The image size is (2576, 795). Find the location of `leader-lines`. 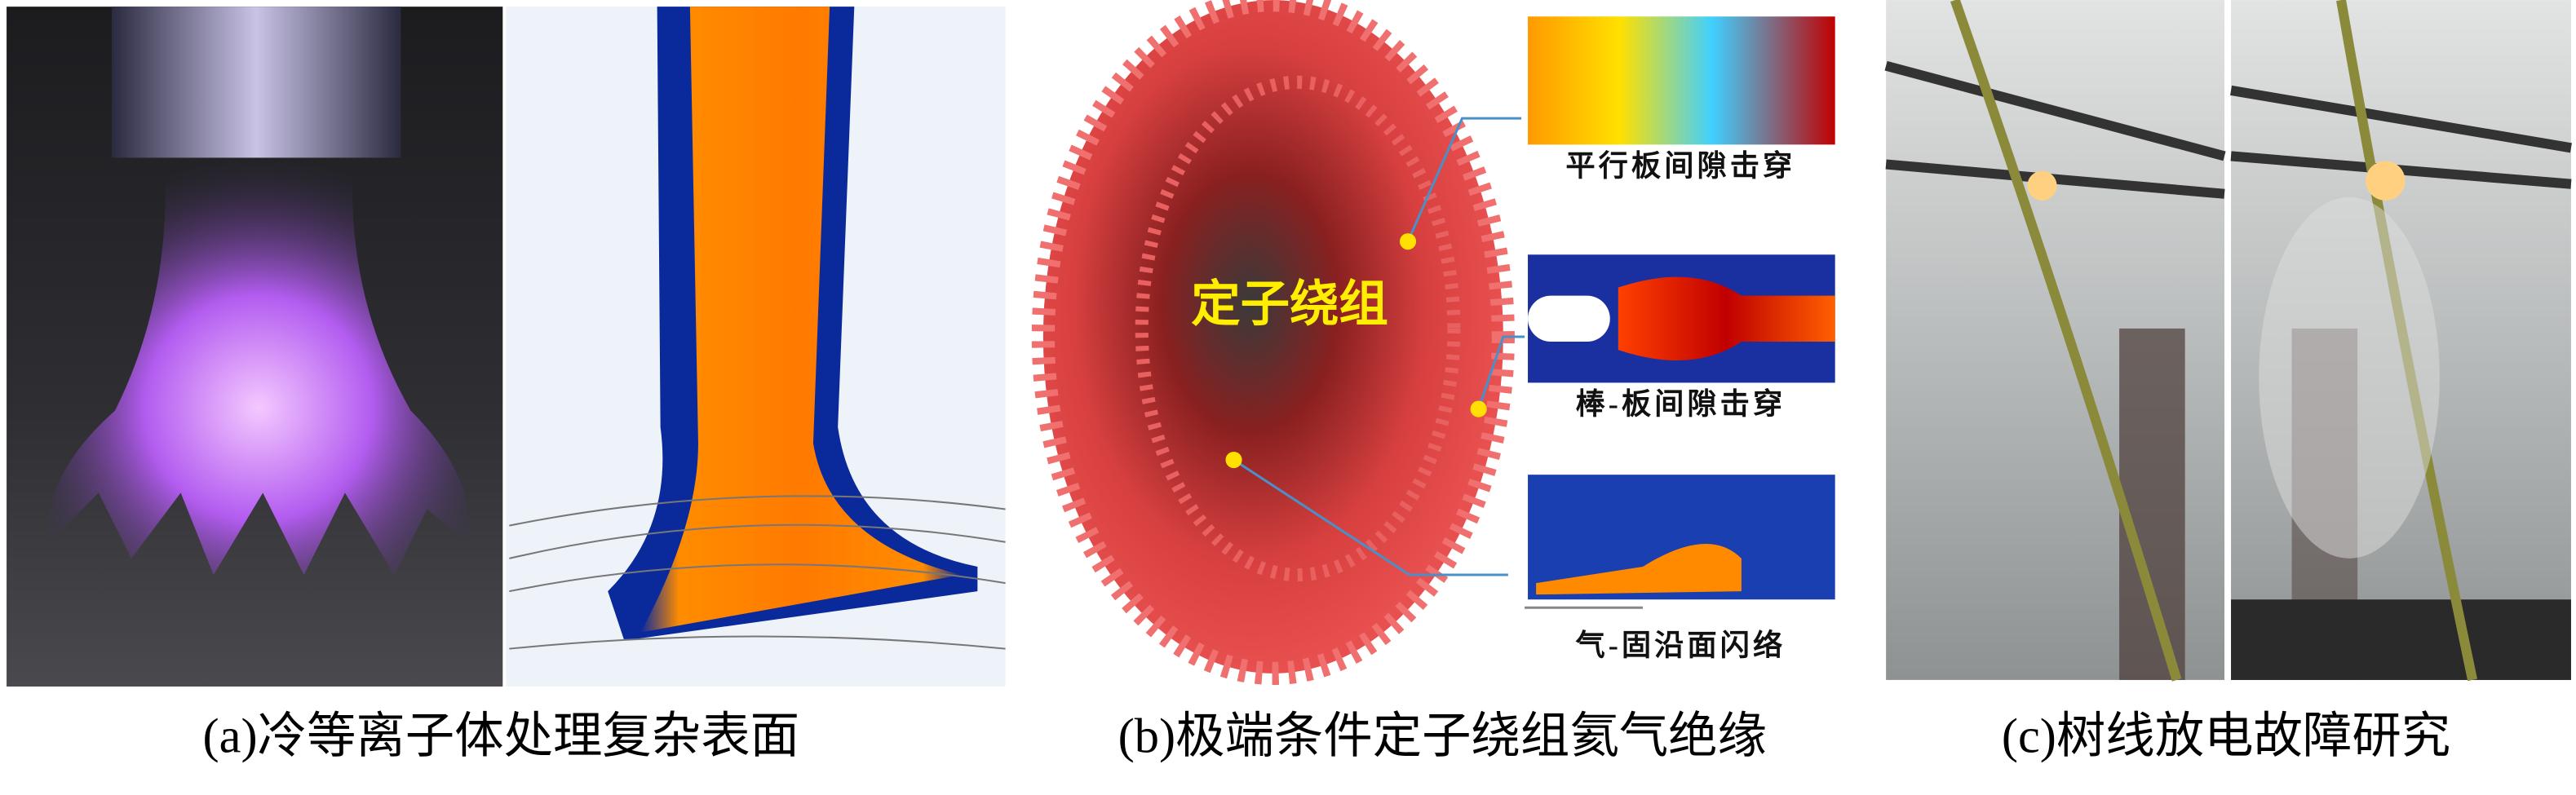

leader-lines is located at coordinates (1379, 346).